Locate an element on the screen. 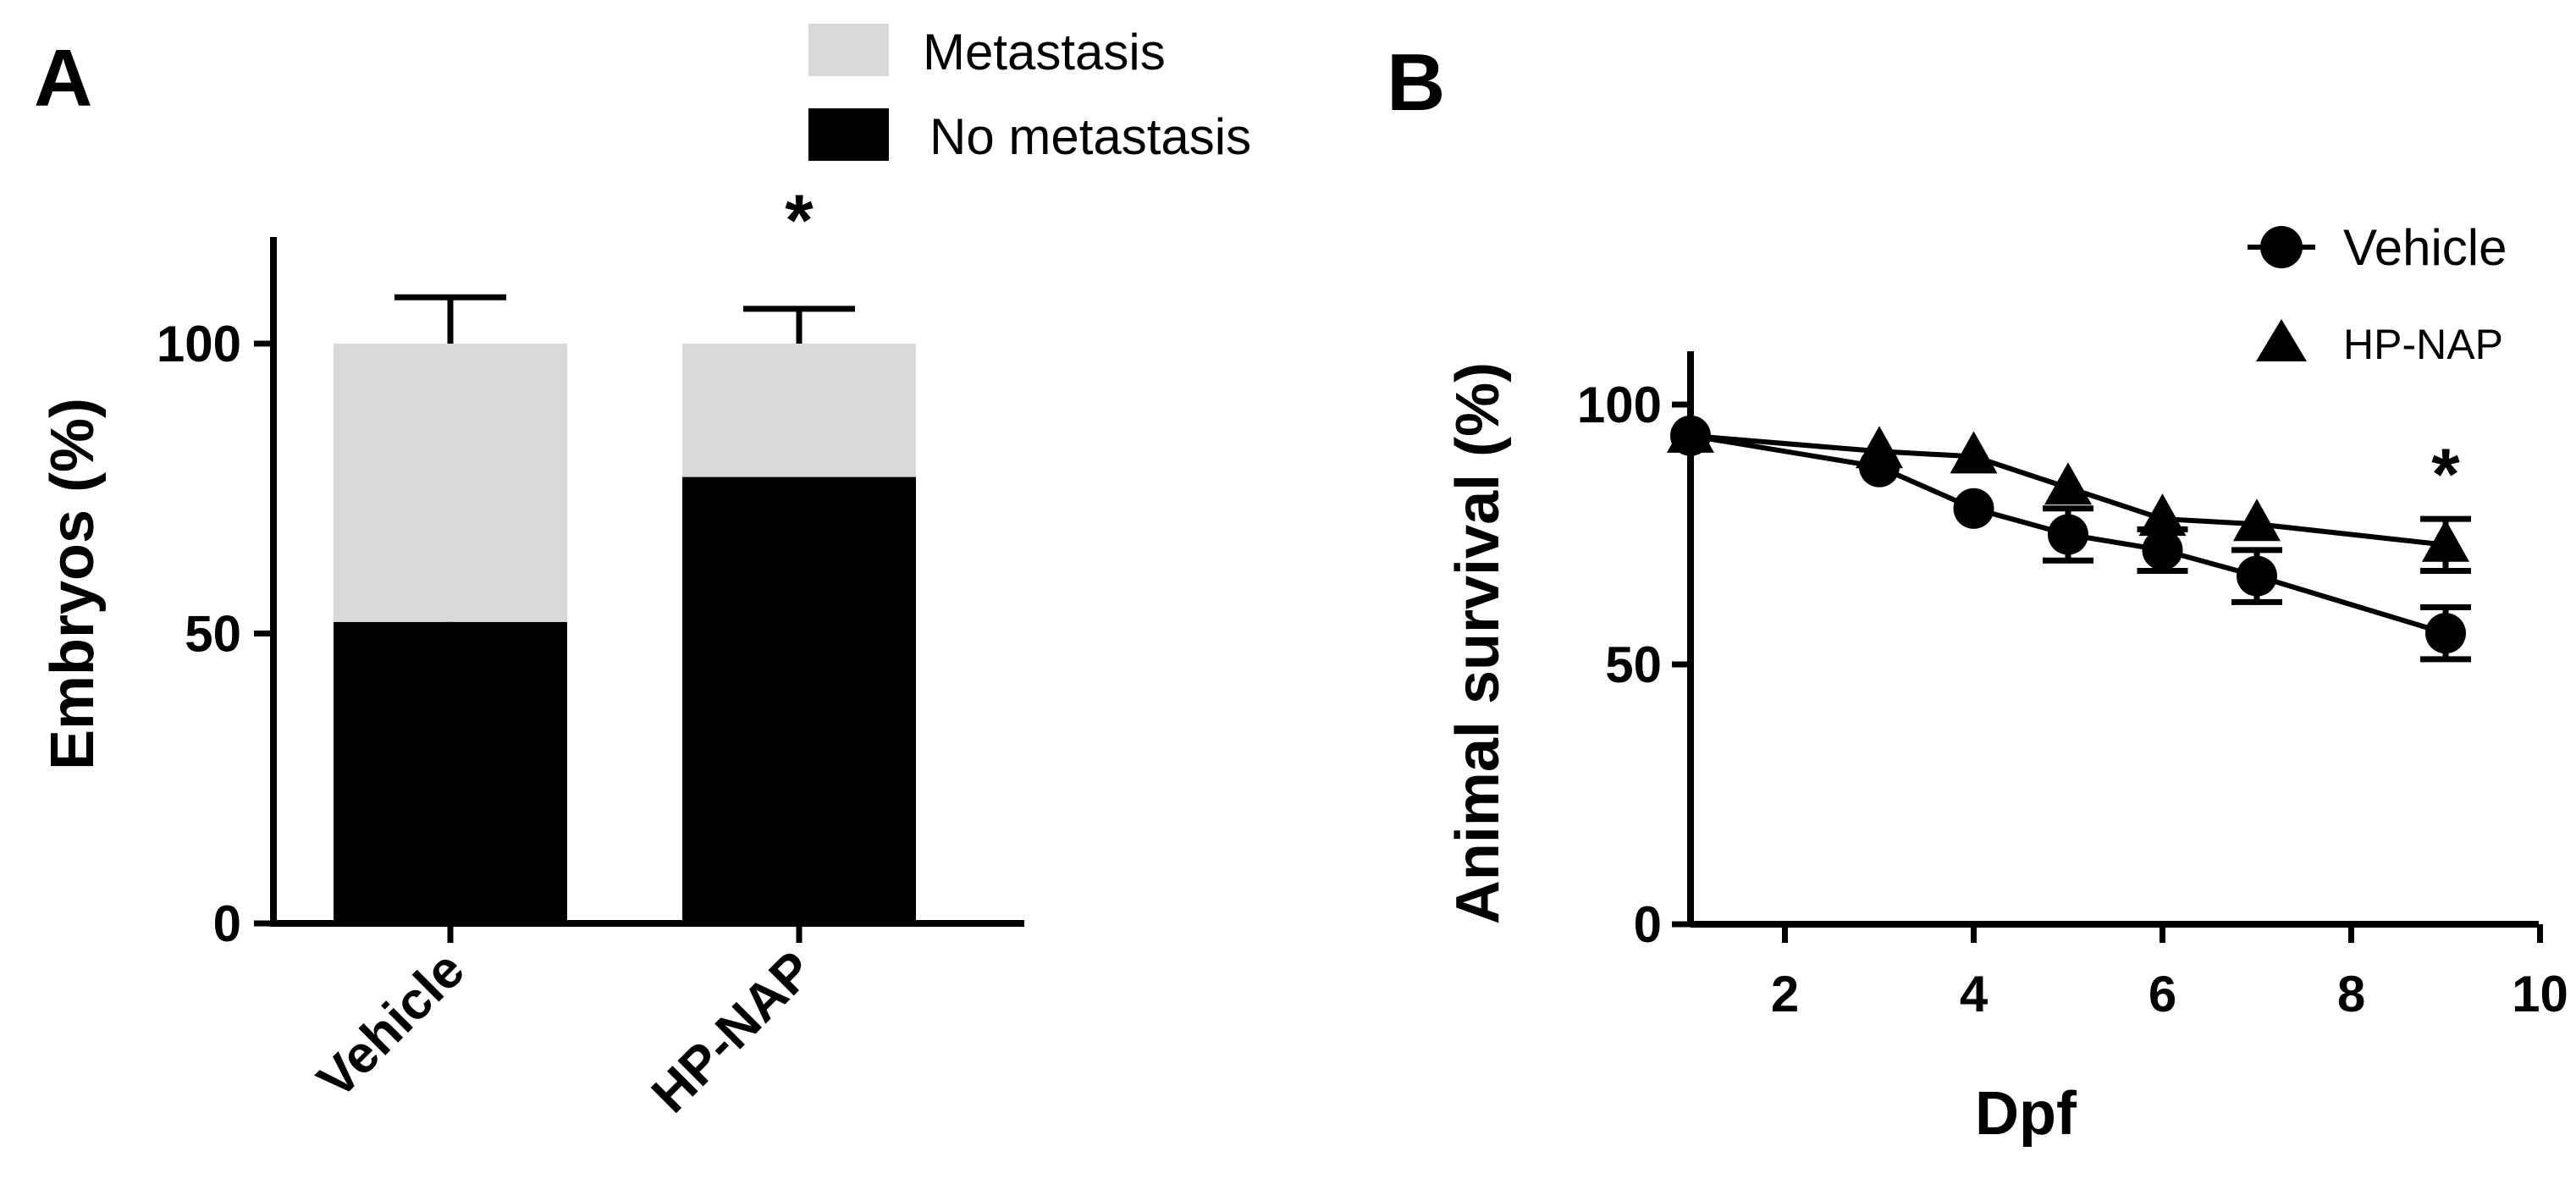 The width and height of the screenshot is (2576, 1179). panel-b-legend: Vehicle HP-NAP is located at coordinates (2377, 293).